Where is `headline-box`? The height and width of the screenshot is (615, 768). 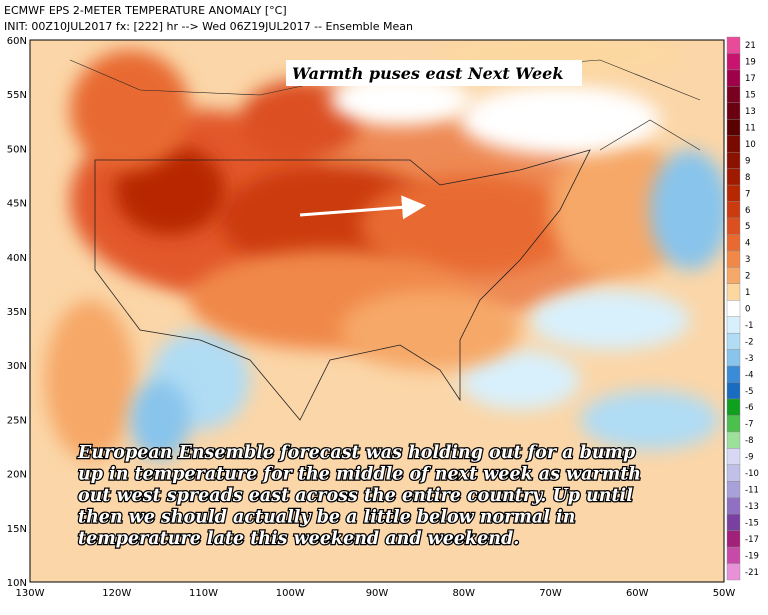 headline-box is located at coordinates (434, 73).